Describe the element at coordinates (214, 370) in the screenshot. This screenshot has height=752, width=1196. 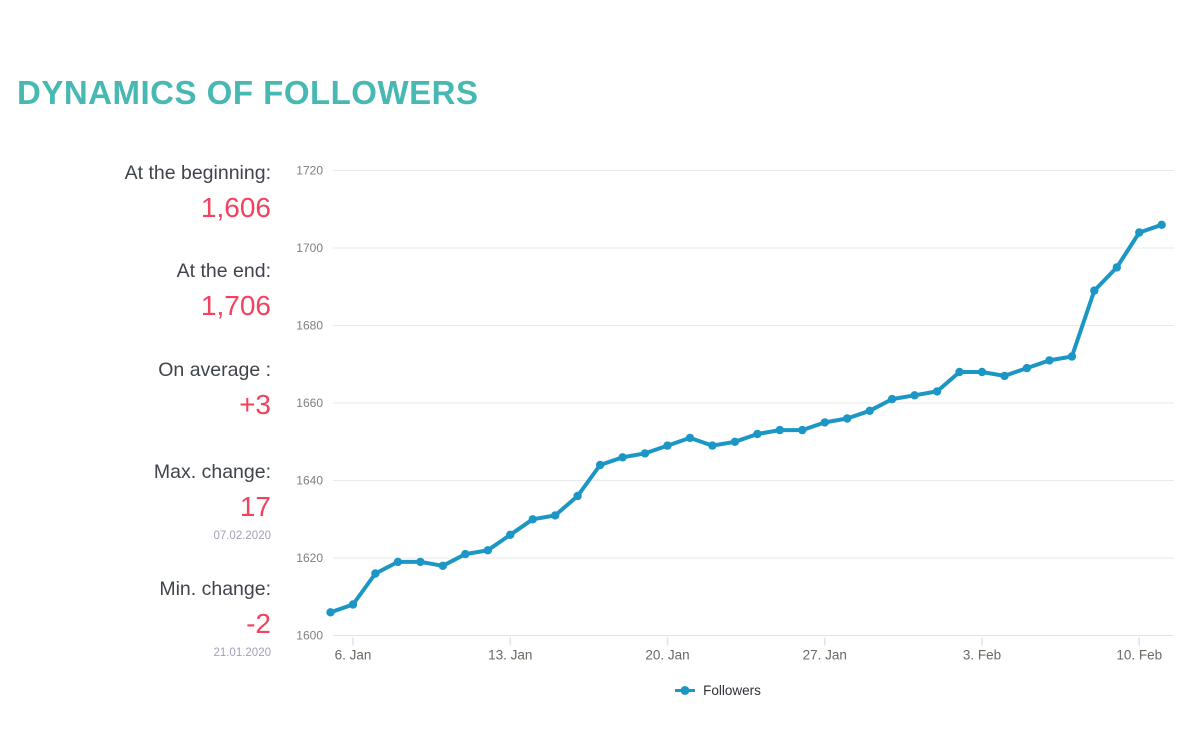
I see `stat-average-label: On average :` at that location.